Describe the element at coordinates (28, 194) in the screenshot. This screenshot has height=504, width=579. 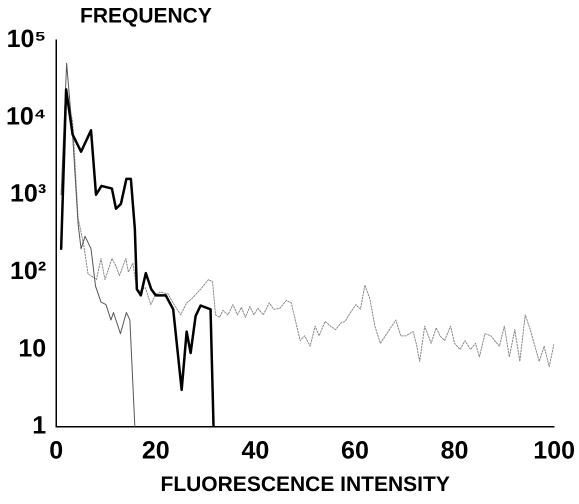
I see `y-tick-label: 10³` at that location.